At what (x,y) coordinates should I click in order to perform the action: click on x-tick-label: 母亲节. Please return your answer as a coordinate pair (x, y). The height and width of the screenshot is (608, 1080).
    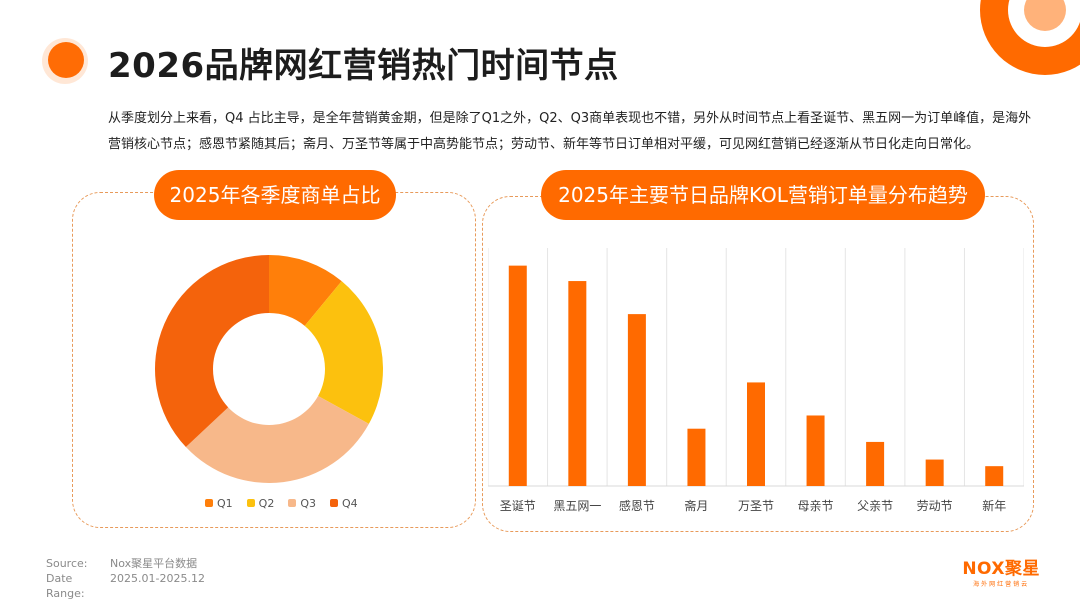
    Looking at the image, I should click on (816, 506).